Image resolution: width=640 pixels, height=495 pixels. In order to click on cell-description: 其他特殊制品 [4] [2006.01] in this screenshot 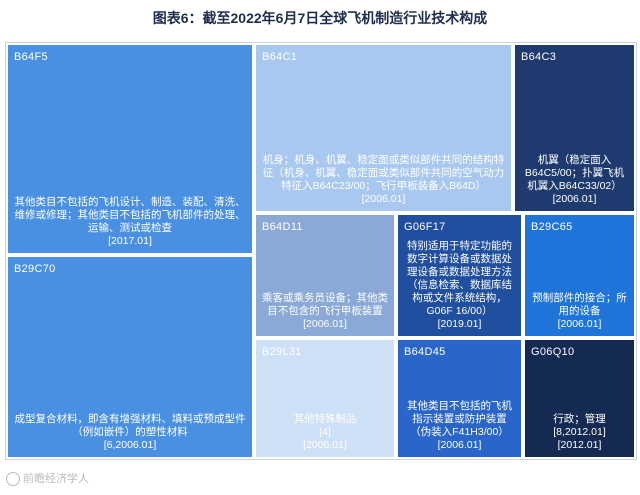, I will do `click(325, 432)`.